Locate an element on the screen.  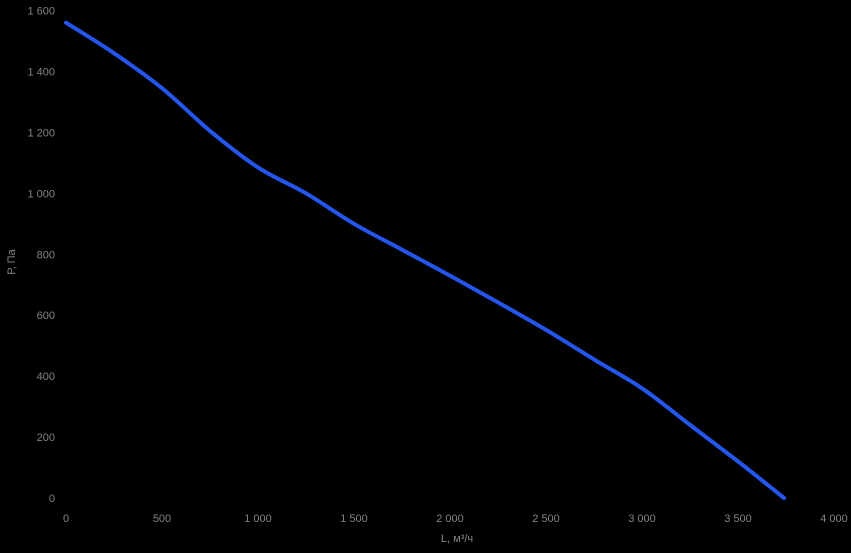
x-tick-label: 3 500 is located at coordinates (738, 519).